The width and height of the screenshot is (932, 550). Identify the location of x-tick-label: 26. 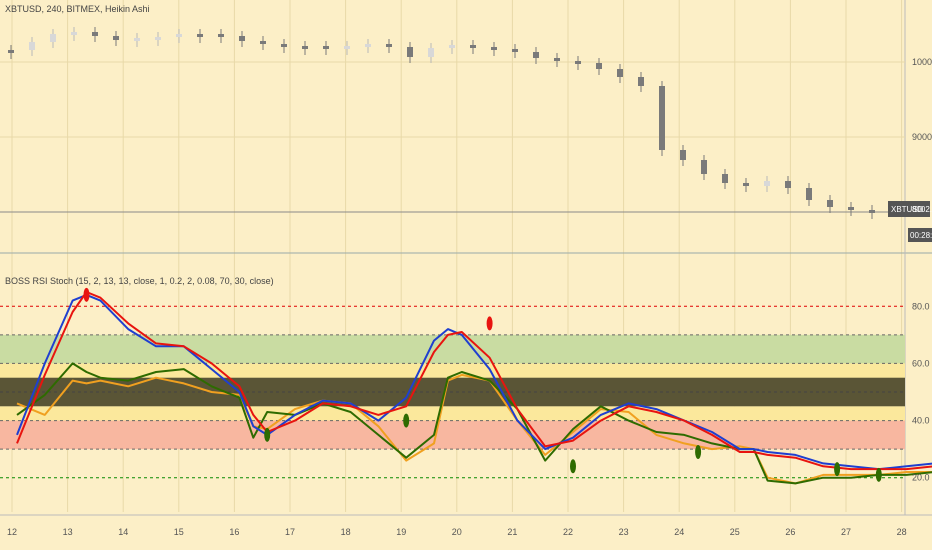
(790, 532).